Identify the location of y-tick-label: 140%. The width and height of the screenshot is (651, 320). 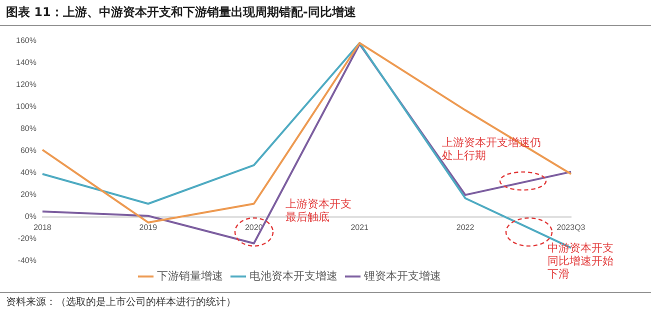
(26, 63).